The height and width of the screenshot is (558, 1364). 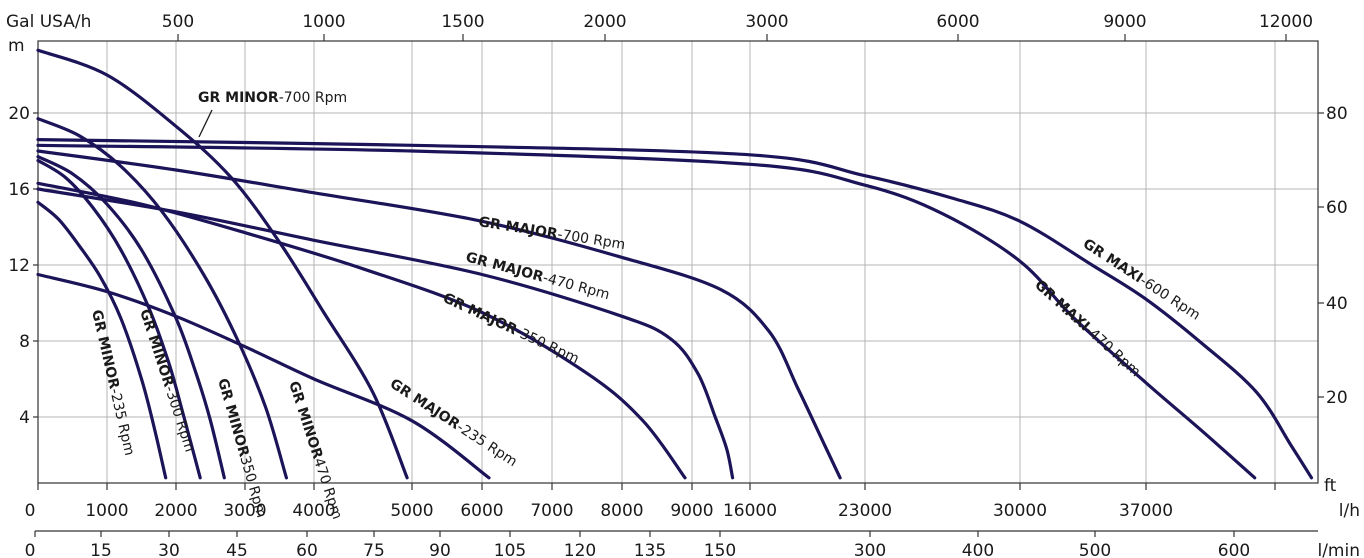 I want to click on ft-axis-unit: ft, so click(x=1330, y=486).